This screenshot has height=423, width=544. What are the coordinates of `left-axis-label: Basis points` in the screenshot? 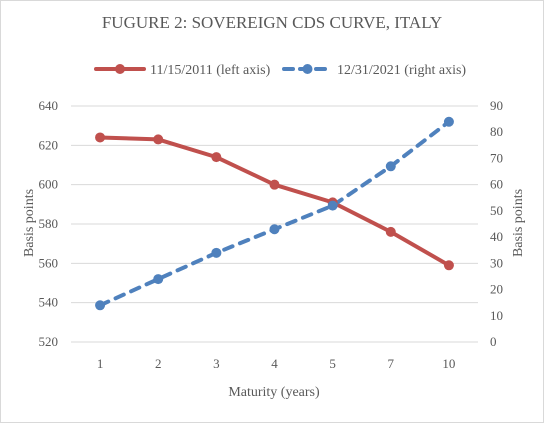 It's located at (29, 223).